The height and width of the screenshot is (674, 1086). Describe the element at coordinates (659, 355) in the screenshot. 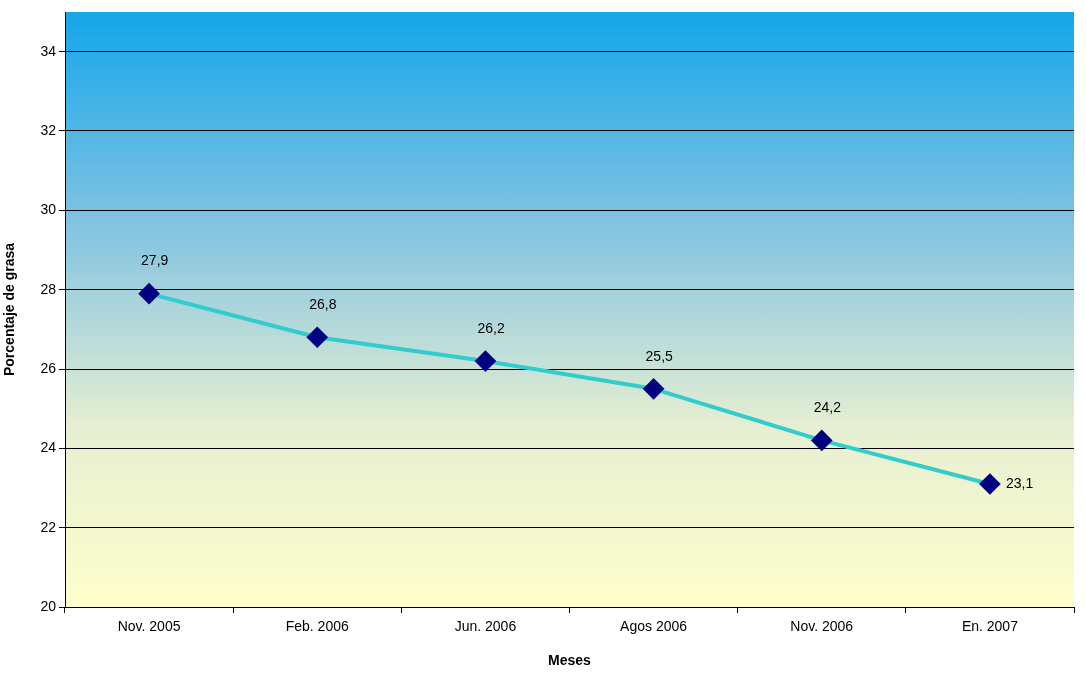

I see `data-label: 25,5` at that location.